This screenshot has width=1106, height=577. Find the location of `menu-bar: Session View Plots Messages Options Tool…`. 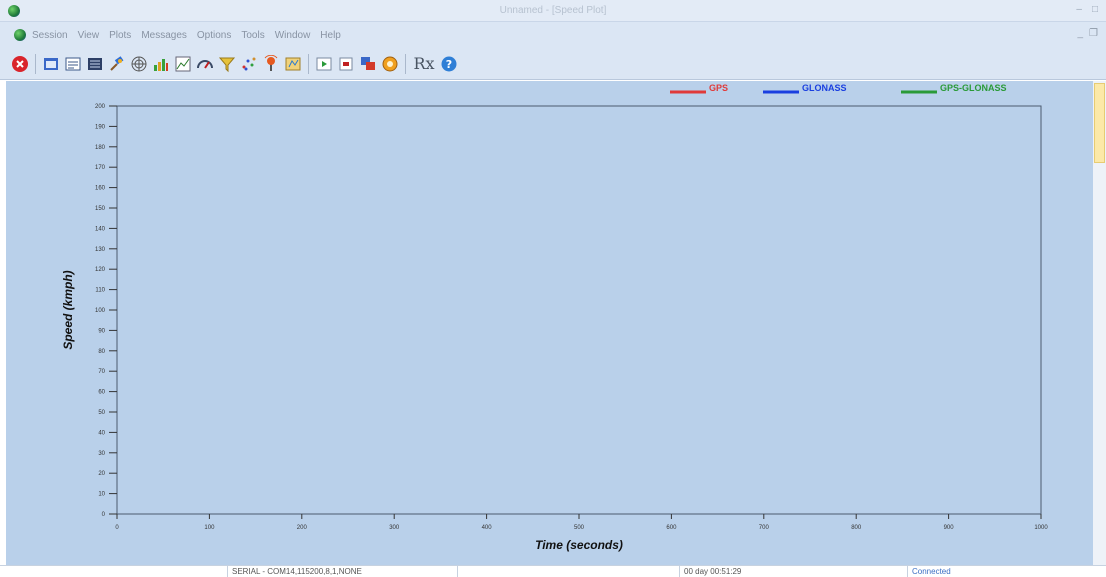

menu-bar: Session View Plots Messages Options Tool… is located at coordinates (553, 35).